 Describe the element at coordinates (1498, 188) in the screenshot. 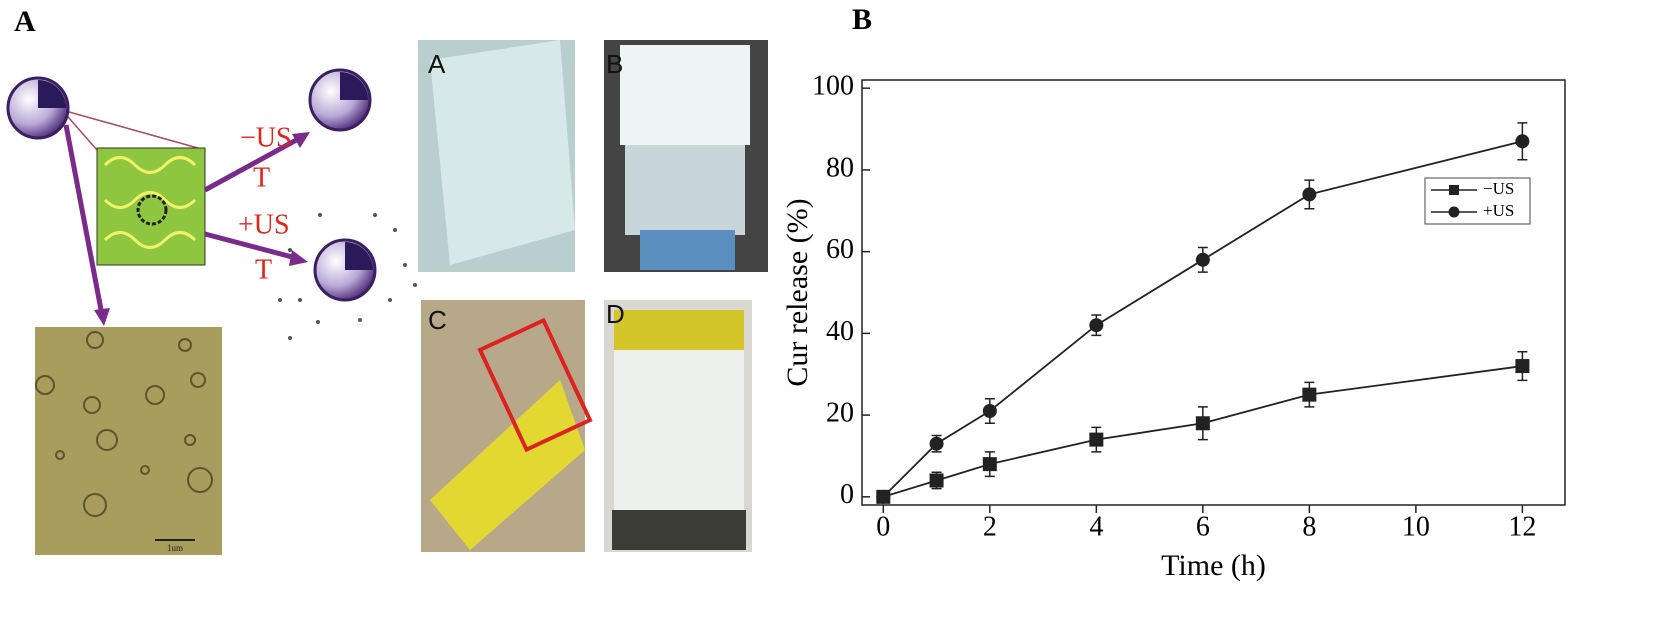

I see `legend-label: −US` at that location.